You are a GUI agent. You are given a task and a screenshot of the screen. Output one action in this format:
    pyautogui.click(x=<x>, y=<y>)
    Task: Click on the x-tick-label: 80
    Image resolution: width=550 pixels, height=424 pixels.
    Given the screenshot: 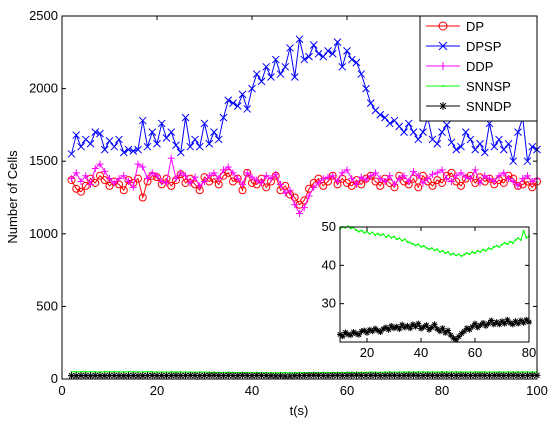 What is the action you would take?
    pyautogui.click(x=442, y=390)
    